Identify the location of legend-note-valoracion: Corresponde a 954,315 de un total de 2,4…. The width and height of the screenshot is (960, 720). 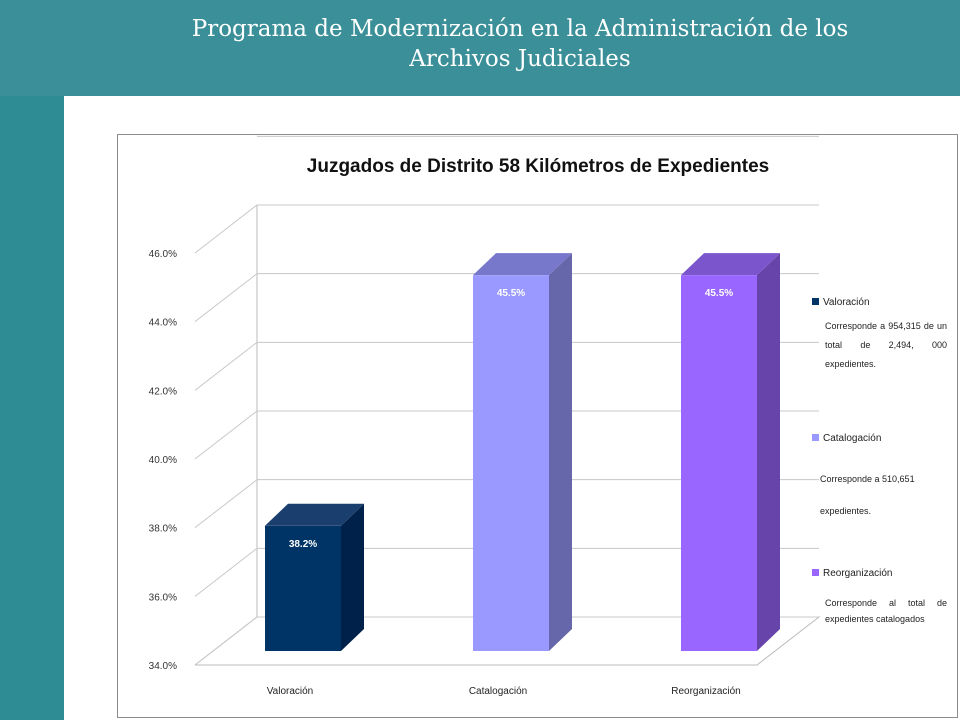
(886, 345).